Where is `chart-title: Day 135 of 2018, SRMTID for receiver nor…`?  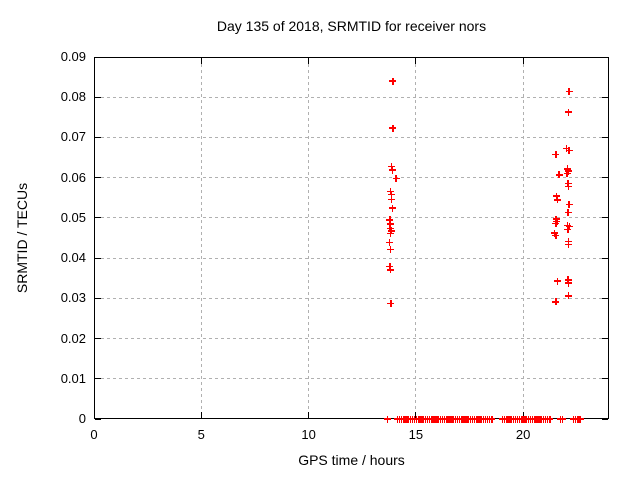 chart-title: Day 135 of 2018, SRMTID for receiver nor… is located at coordinates (351, 26).